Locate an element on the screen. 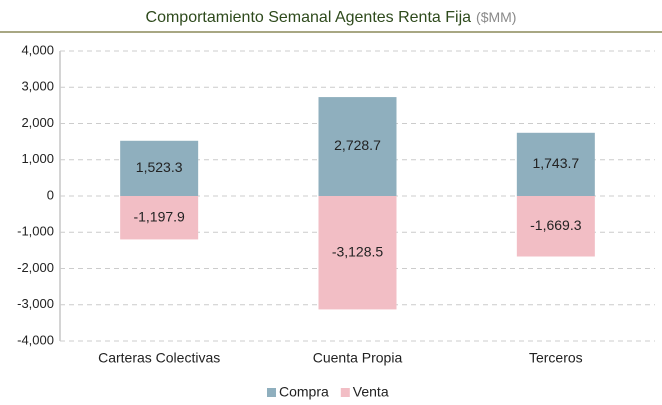  x-tick-label: Terceros is located at coordinates (556, 358).